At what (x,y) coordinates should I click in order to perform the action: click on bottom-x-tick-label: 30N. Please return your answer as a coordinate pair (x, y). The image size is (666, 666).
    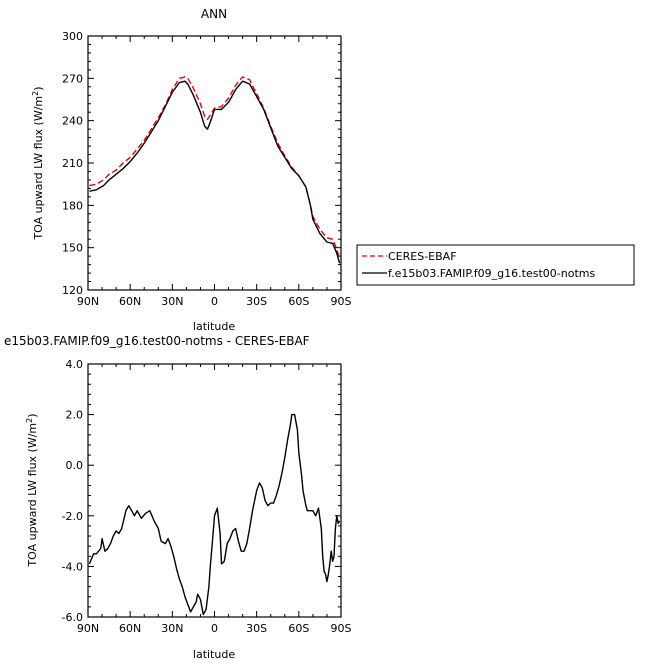
    Looking at the image, I should click on (172, 628).